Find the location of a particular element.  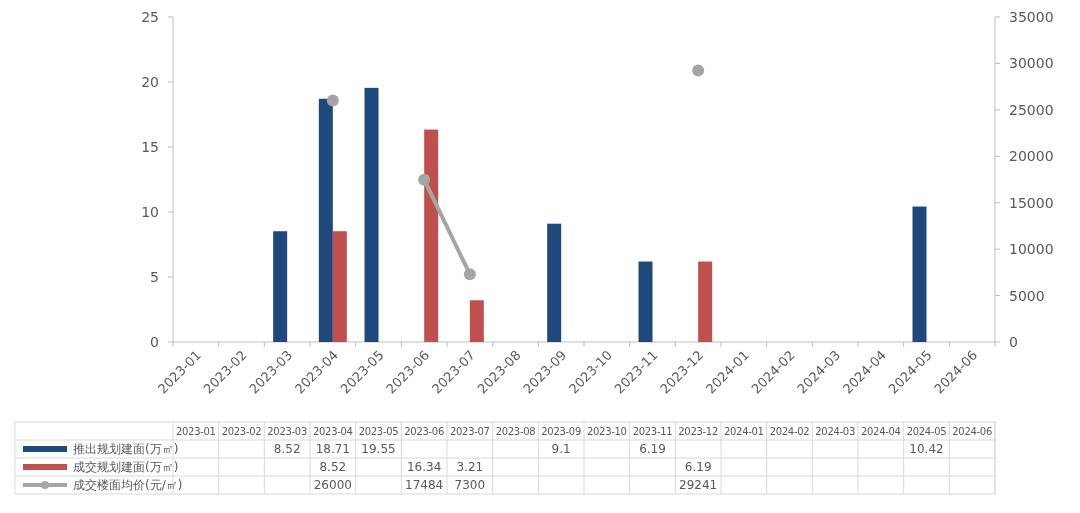

data-label: 17484 is located at coordinates (424, 485).